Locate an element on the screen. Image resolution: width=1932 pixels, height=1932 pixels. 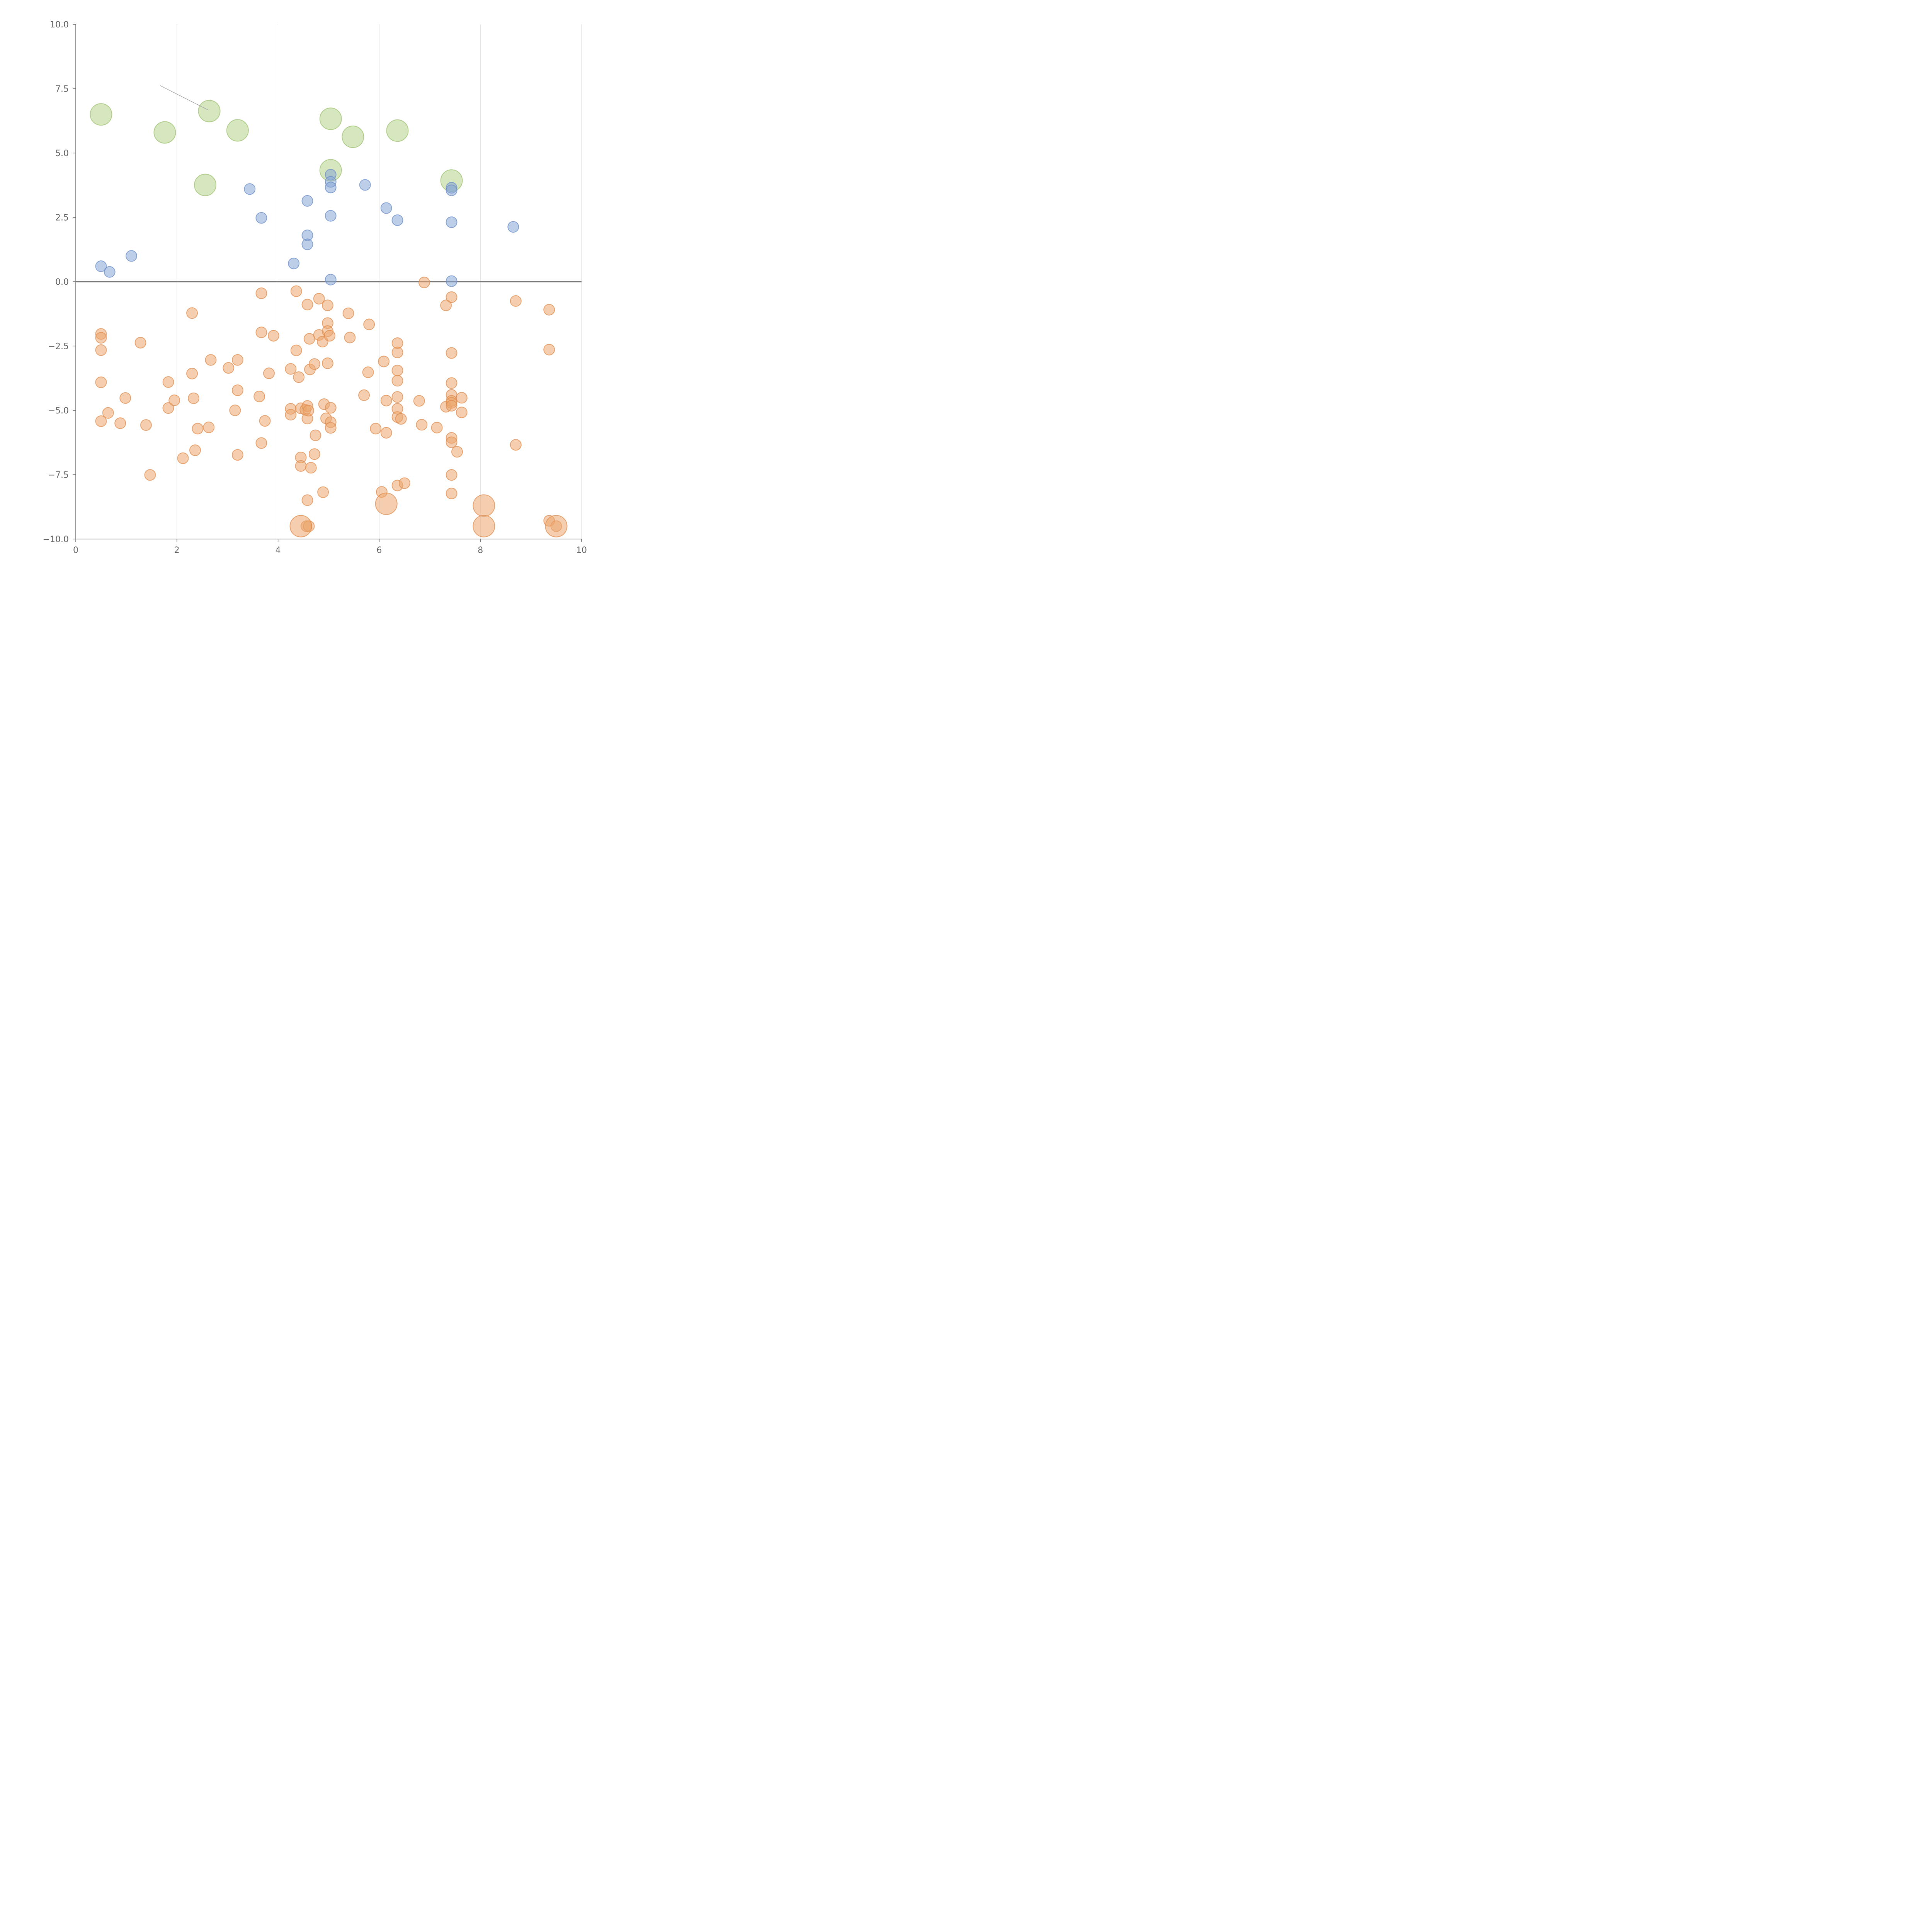
y-tick-label-1: 7.5 is located at coordinates (62, 90).